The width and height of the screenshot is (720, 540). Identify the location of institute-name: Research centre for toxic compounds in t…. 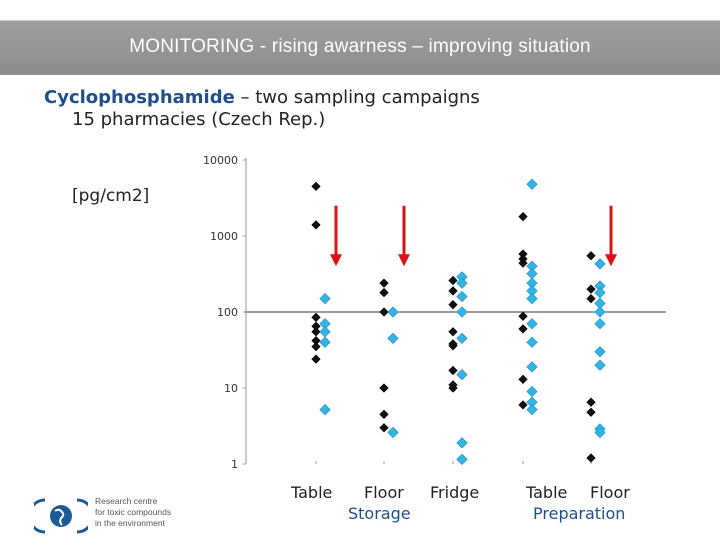
(133, 512).